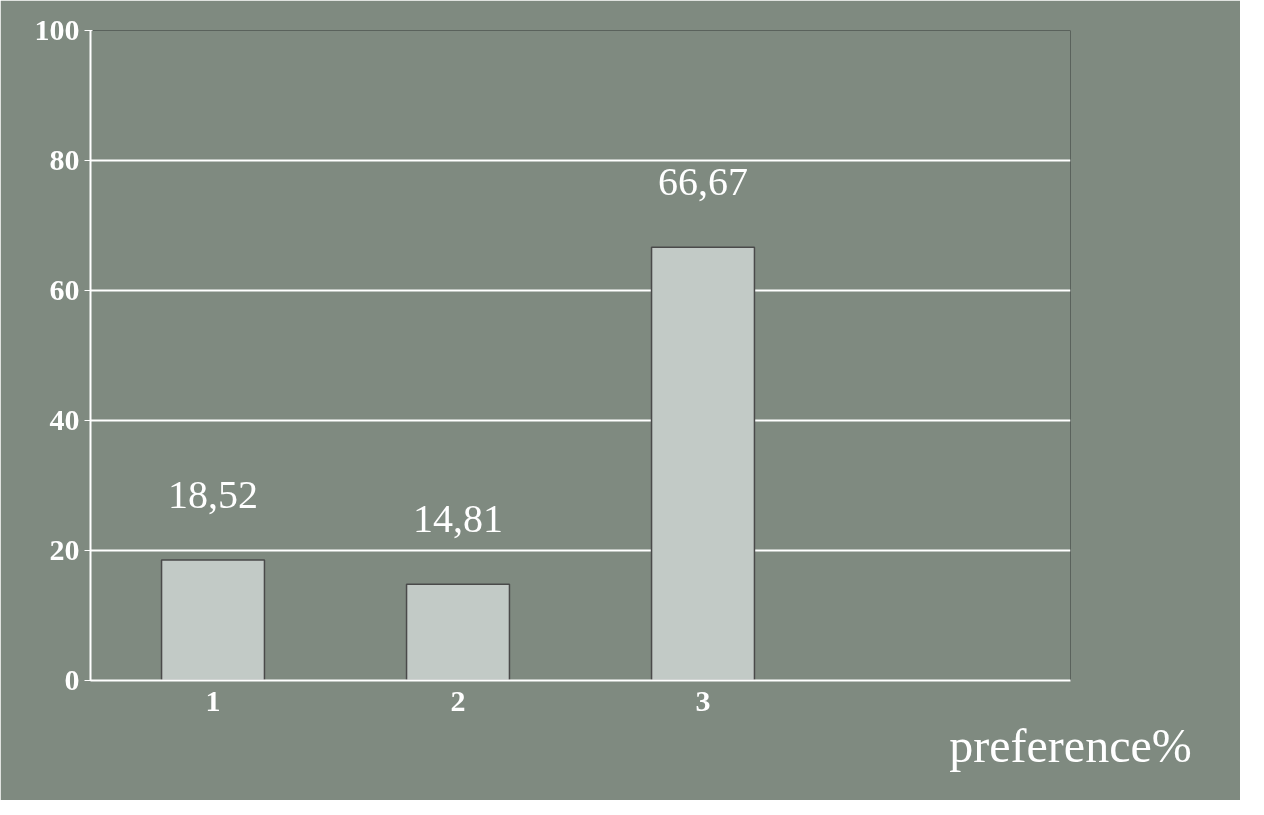 The image size is (1264, 815). I want to click on data-label: 14,81, so click(458, 519).